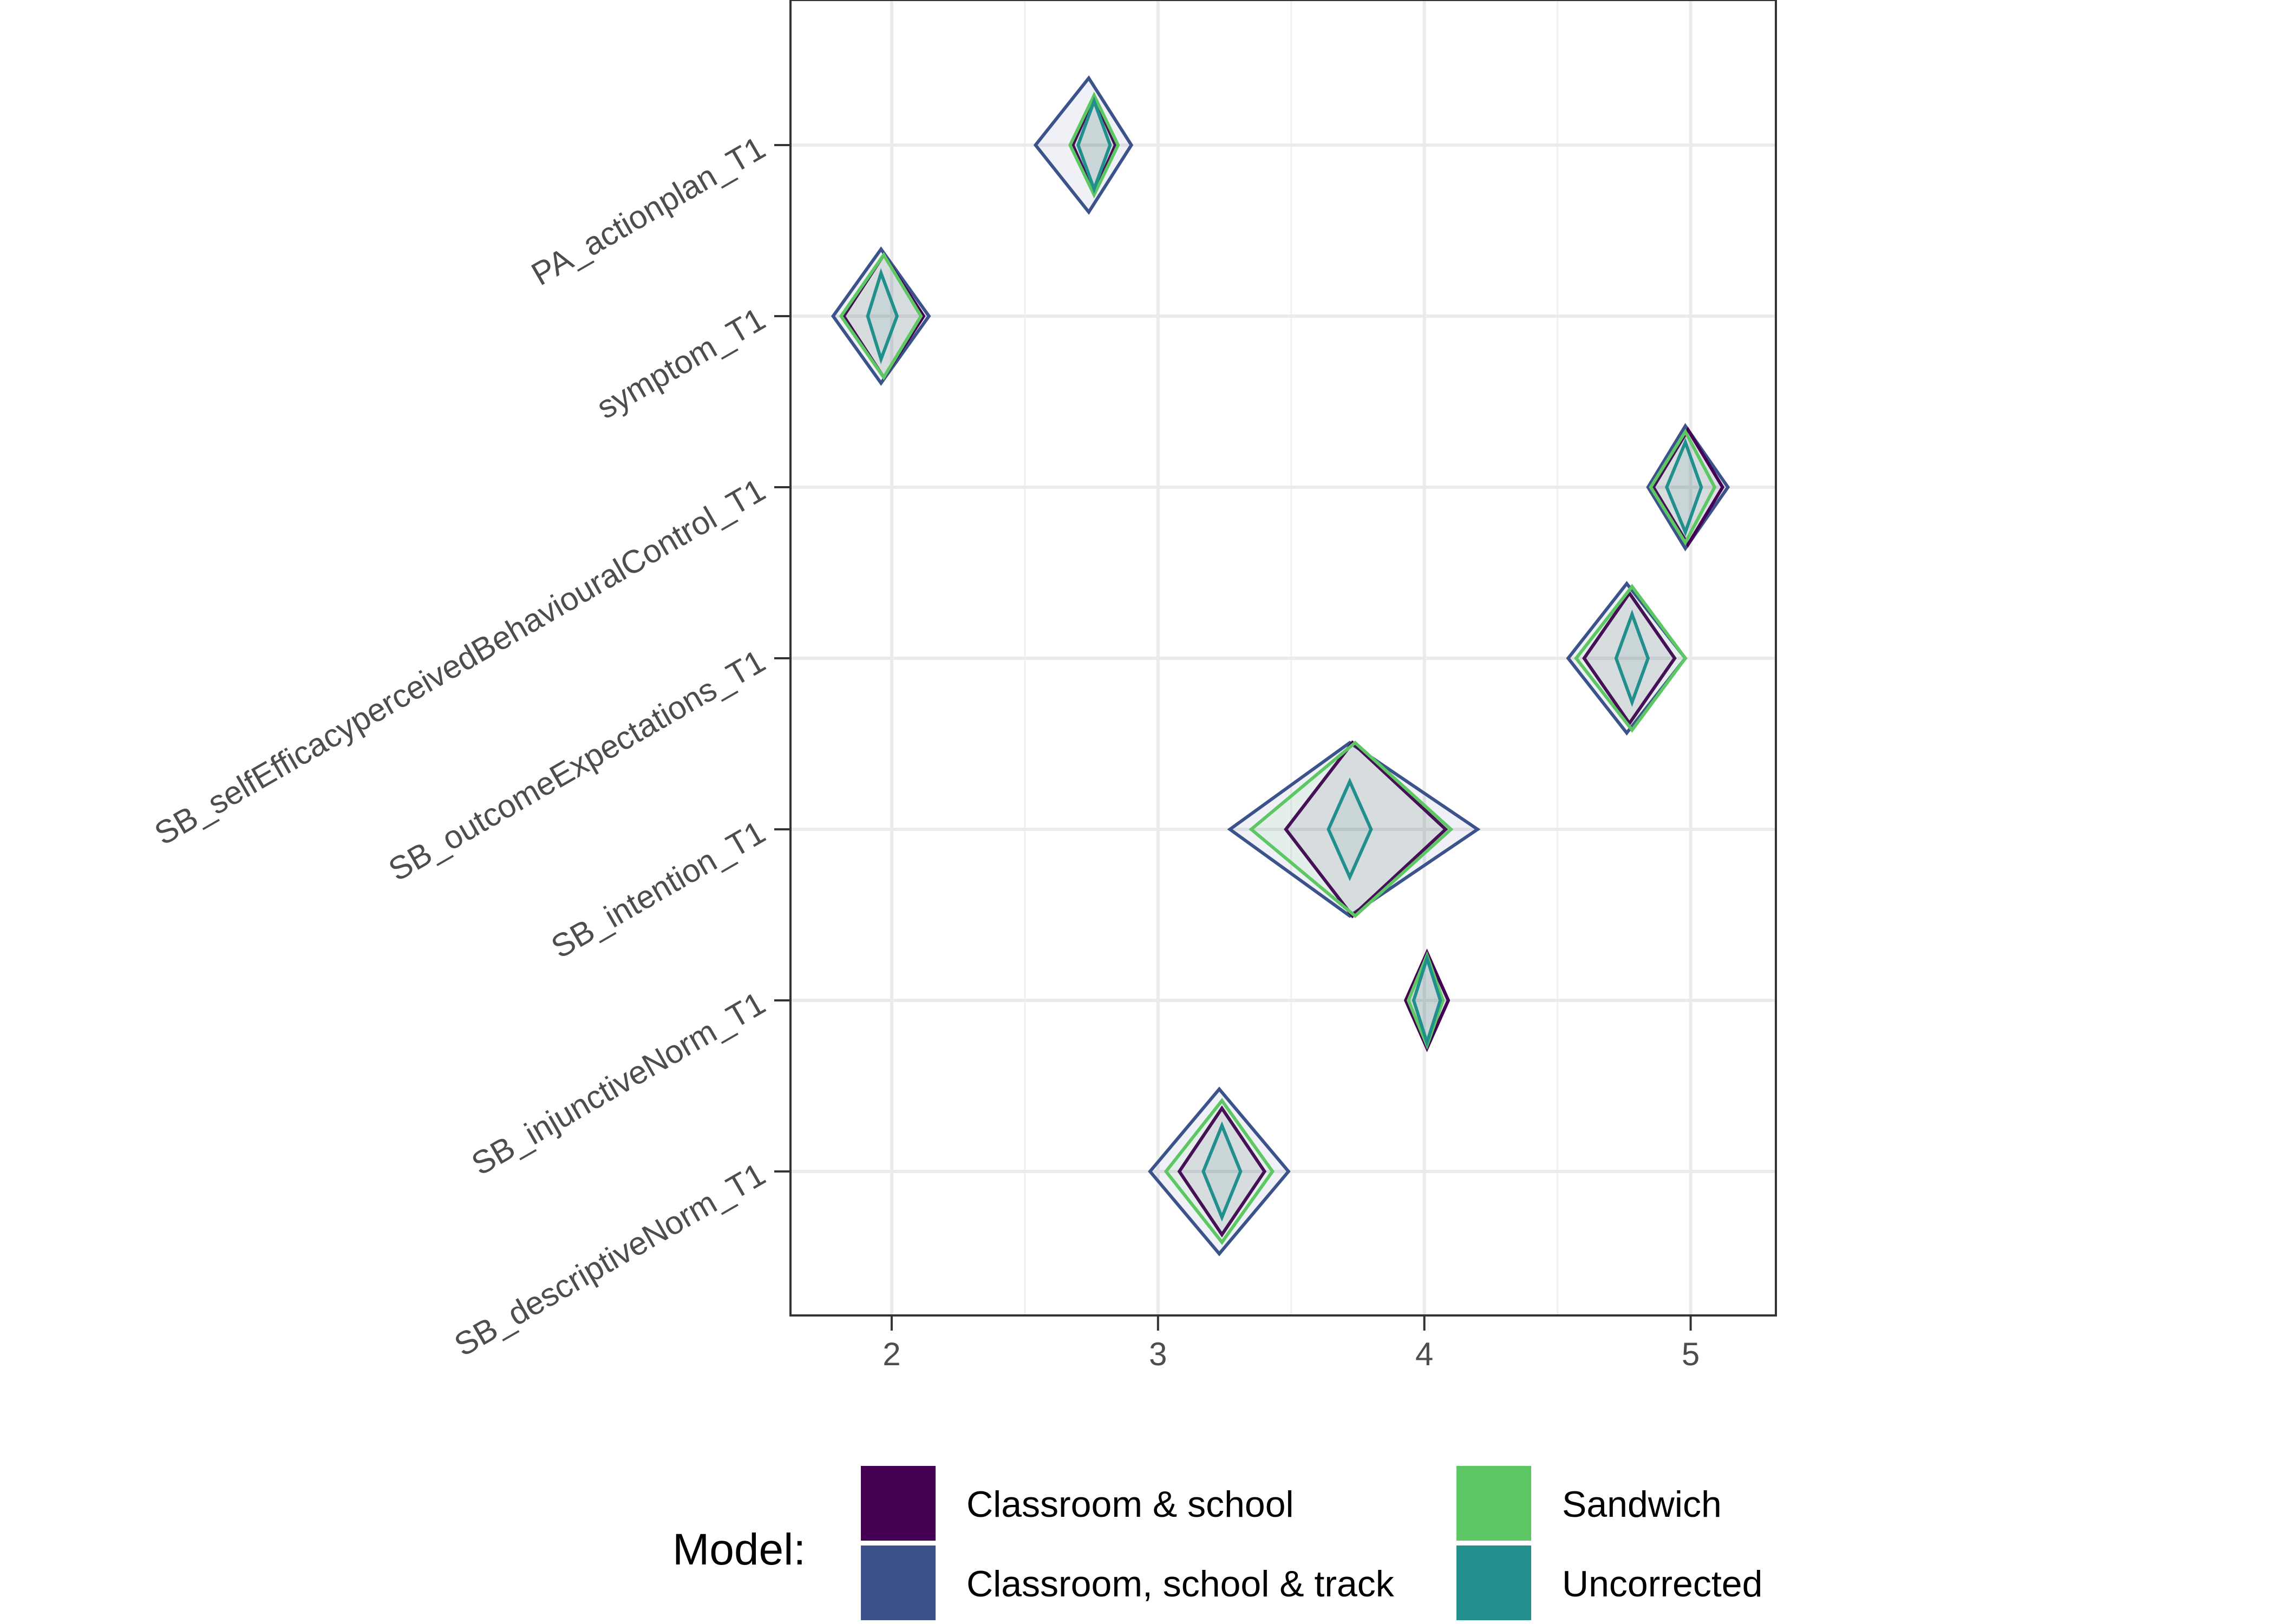 The image size is (2274, 1624). What do you see at coordinates (1181, 1584) in the screenshot?
I see `legend-label: Classroom, school & track` at bounding box center [1181, 1584].